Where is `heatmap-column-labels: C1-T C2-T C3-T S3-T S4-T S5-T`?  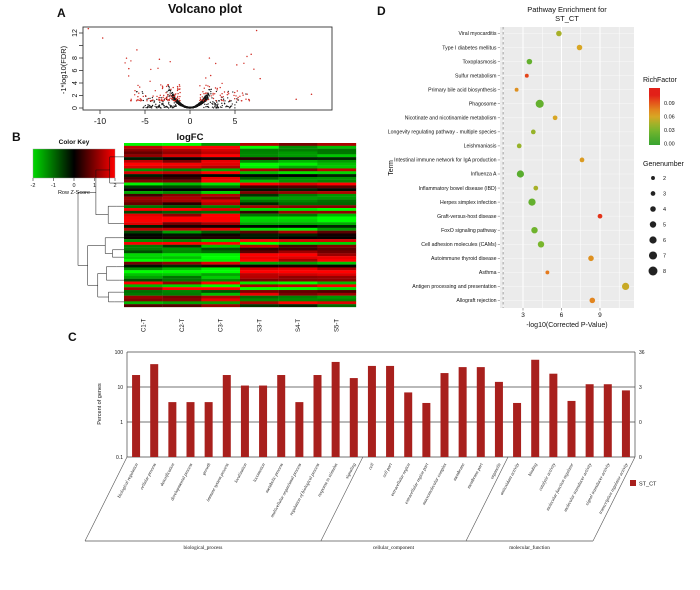 heatmap-column-labels: C1-T C2-T C3-T S3-T S4-T S5-T is located at coordinates (240, 325).